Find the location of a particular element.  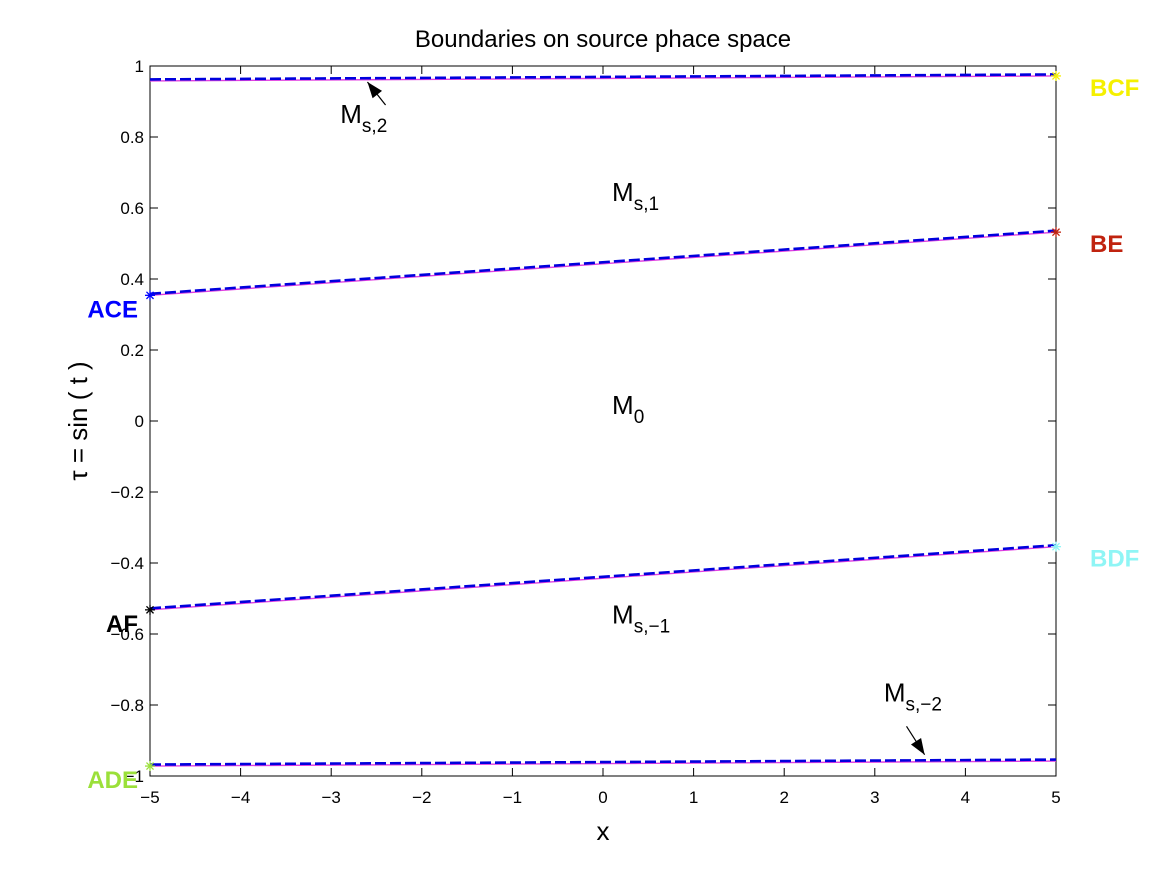

x-axis-label: x is located at coordinates (603, 831).